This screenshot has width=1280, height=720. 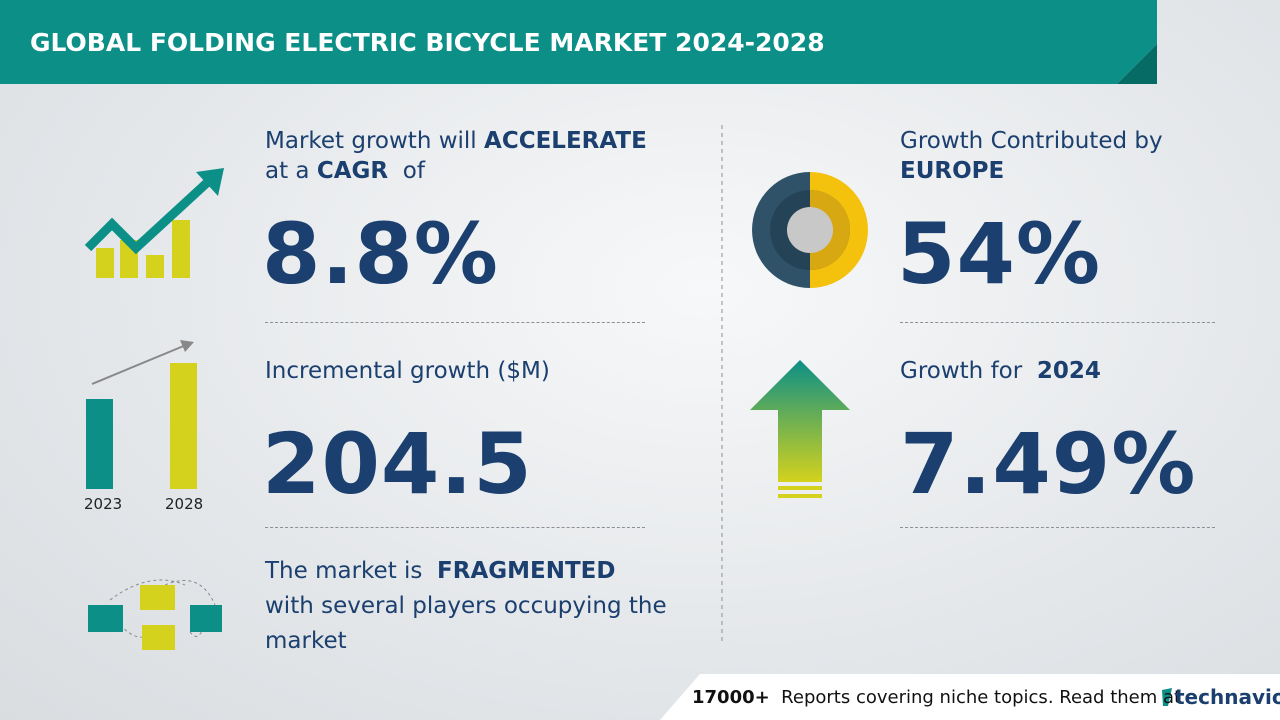 I want to click on growth-text: Growth for 2024, so click(x=1000, y=371).